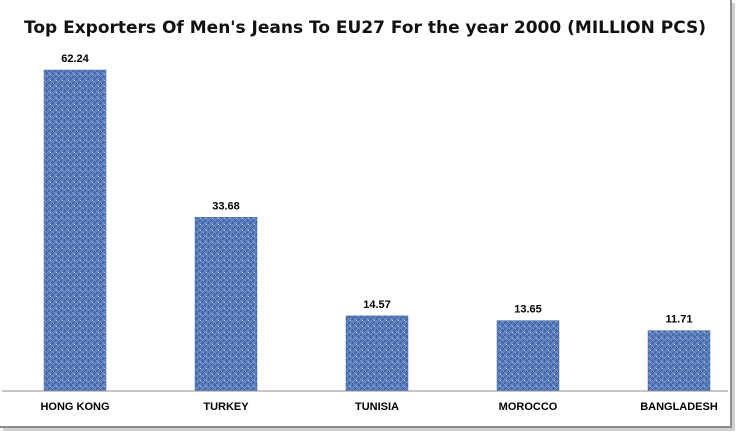 This screenshot has width=740, height=435. I want to click on category-label: BANGLADESH, so click(679, 407).